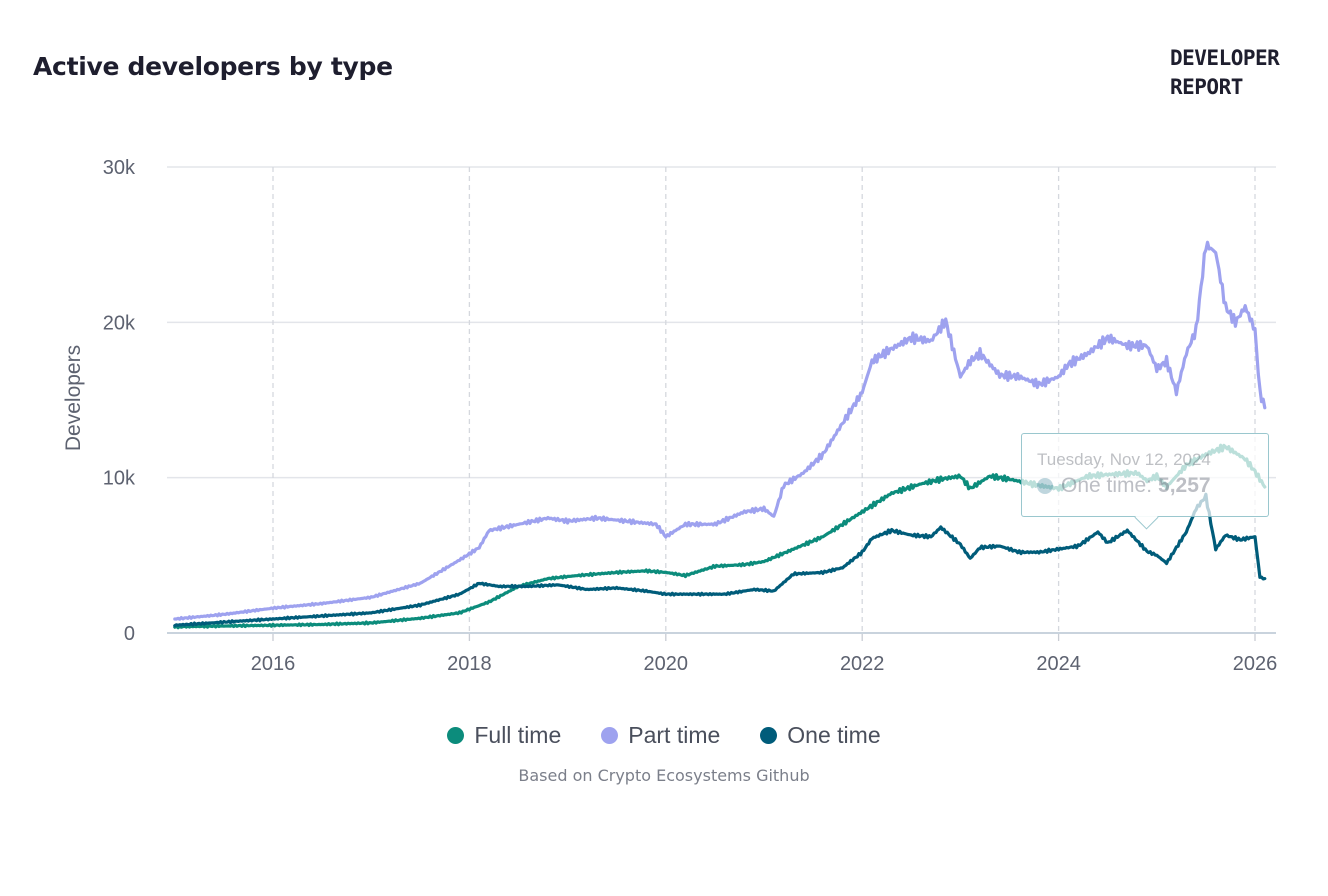  What do you see at coordinates (1184, 485) in the screenshot?
I see `tooltip-value: 5,257` at bounding box center [1184, 485].